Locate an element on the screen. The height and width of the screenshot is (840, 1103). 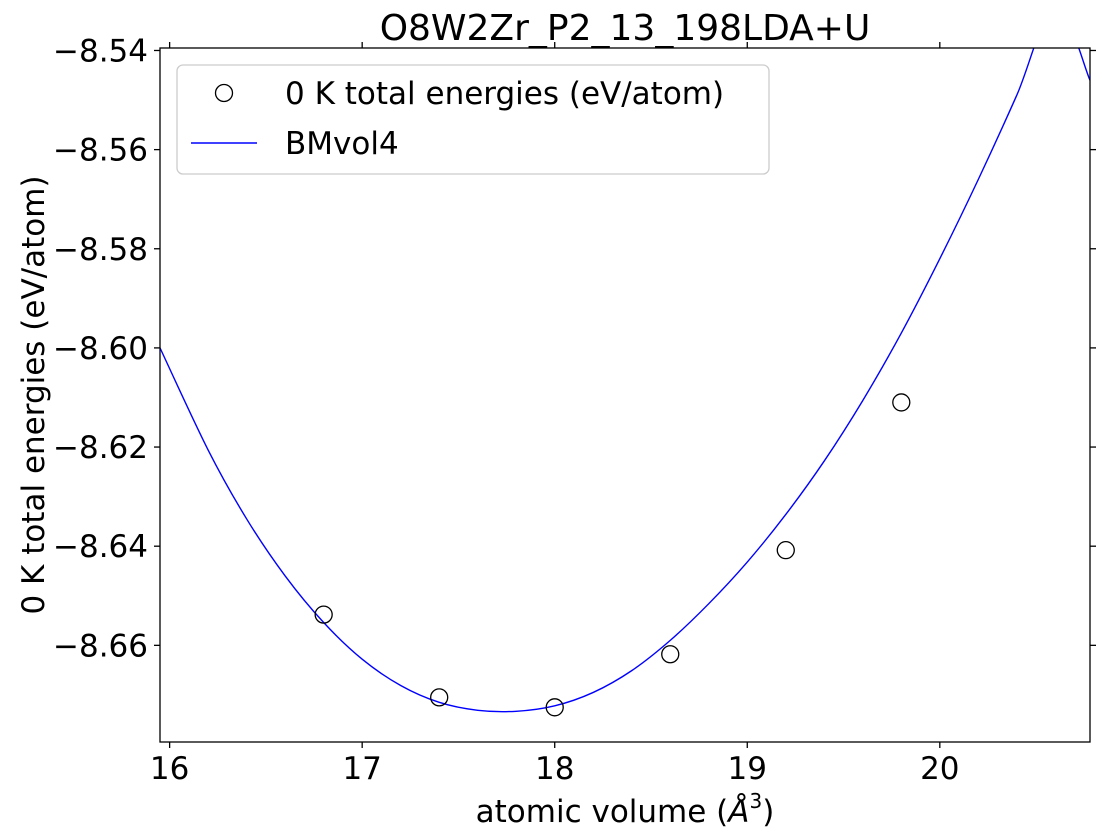
legend-box is located at coordinates (473, 119).